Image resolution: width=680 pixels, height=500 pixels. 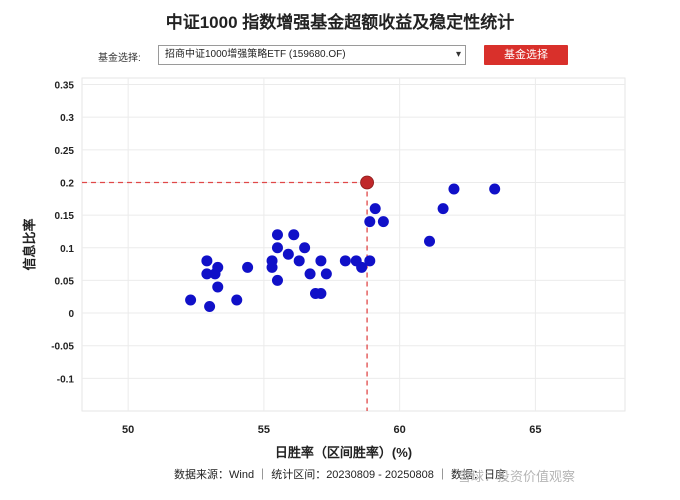 What do you see at coordinates (65, 151) in the screenshot?
I see `y-tick-label: 0.25` at bounding box center [65, 151].